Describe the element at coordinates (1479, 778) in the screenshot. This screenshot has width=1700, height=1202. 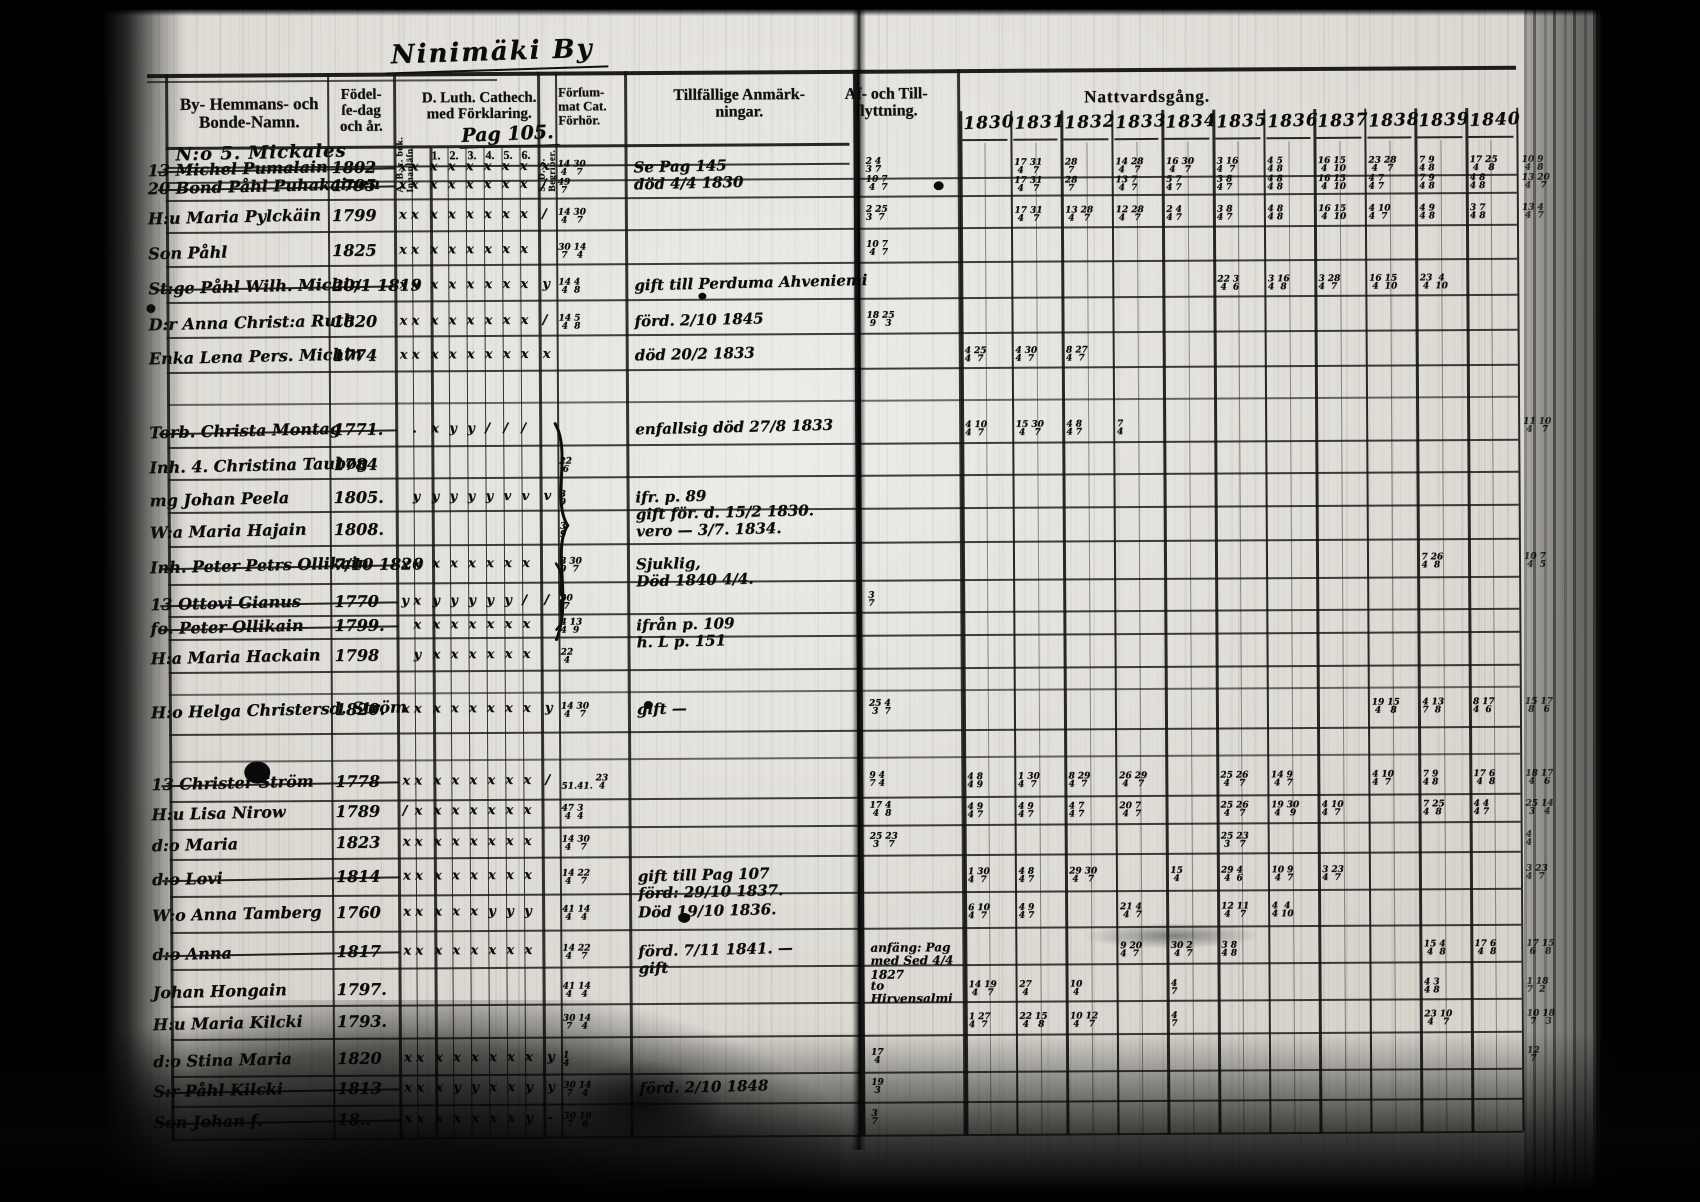
I see `date-fraction: 17 4` at that location.